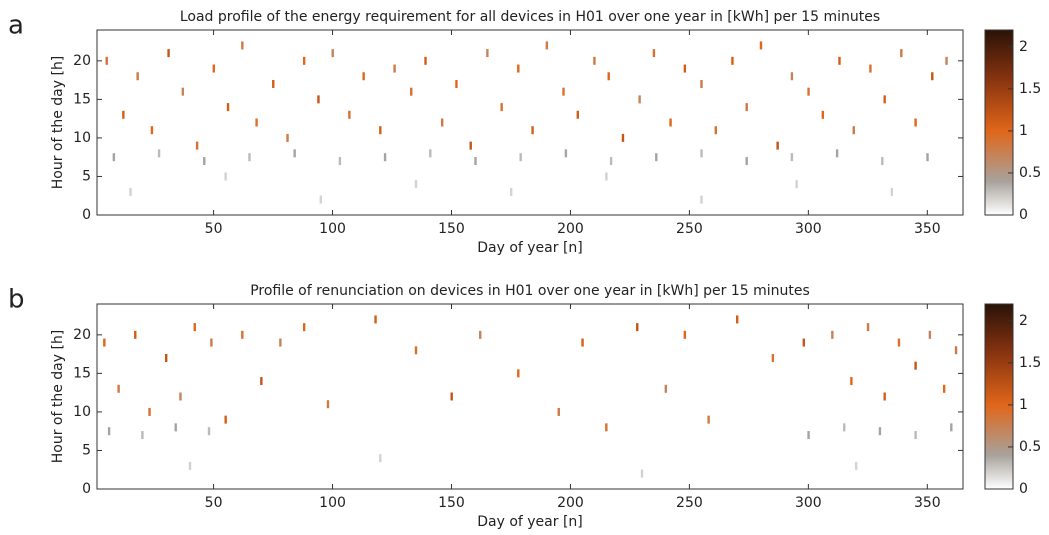  What do you see at coordinates (570, 229) in the screenshot?
I see `x-tick-label: 200` at bounding box center [570, 229].